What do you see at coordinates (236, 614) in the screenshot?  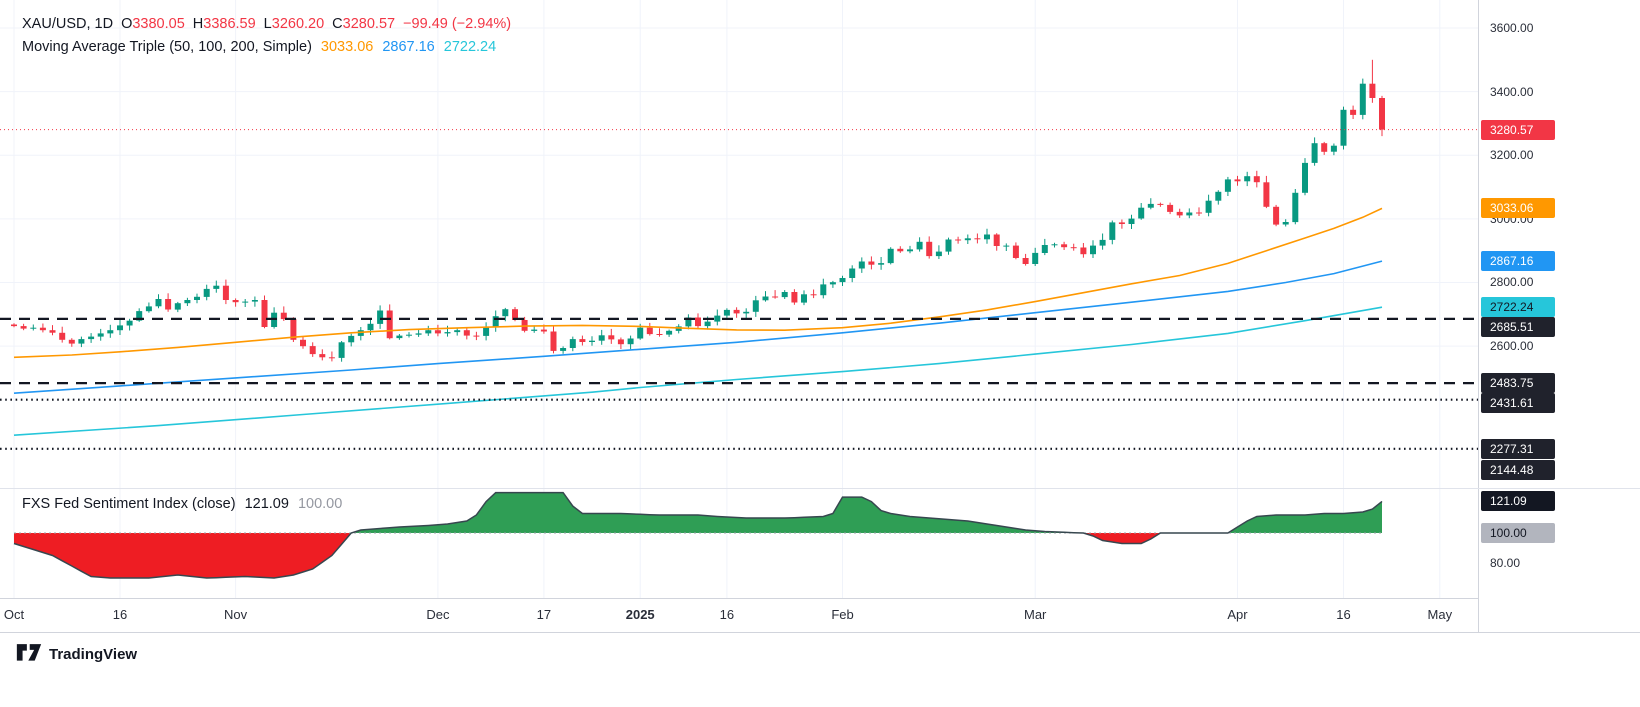 I see `time-axis-label: Nov` at bounding box center [236, 614].